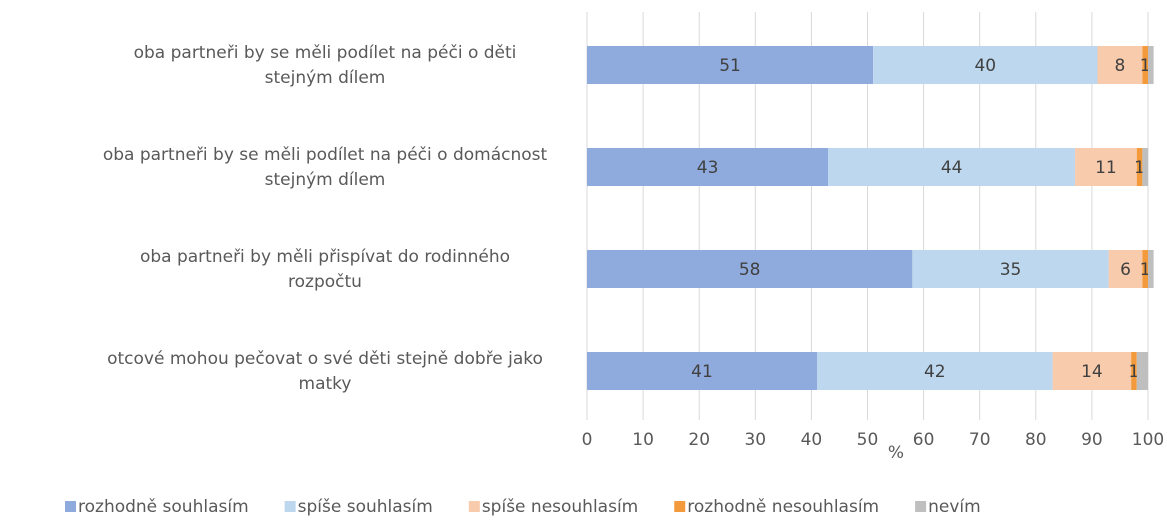 The height and width of the screenshot is (521, 1167). I want to click on x-axis-label: %, so click(896, 453).